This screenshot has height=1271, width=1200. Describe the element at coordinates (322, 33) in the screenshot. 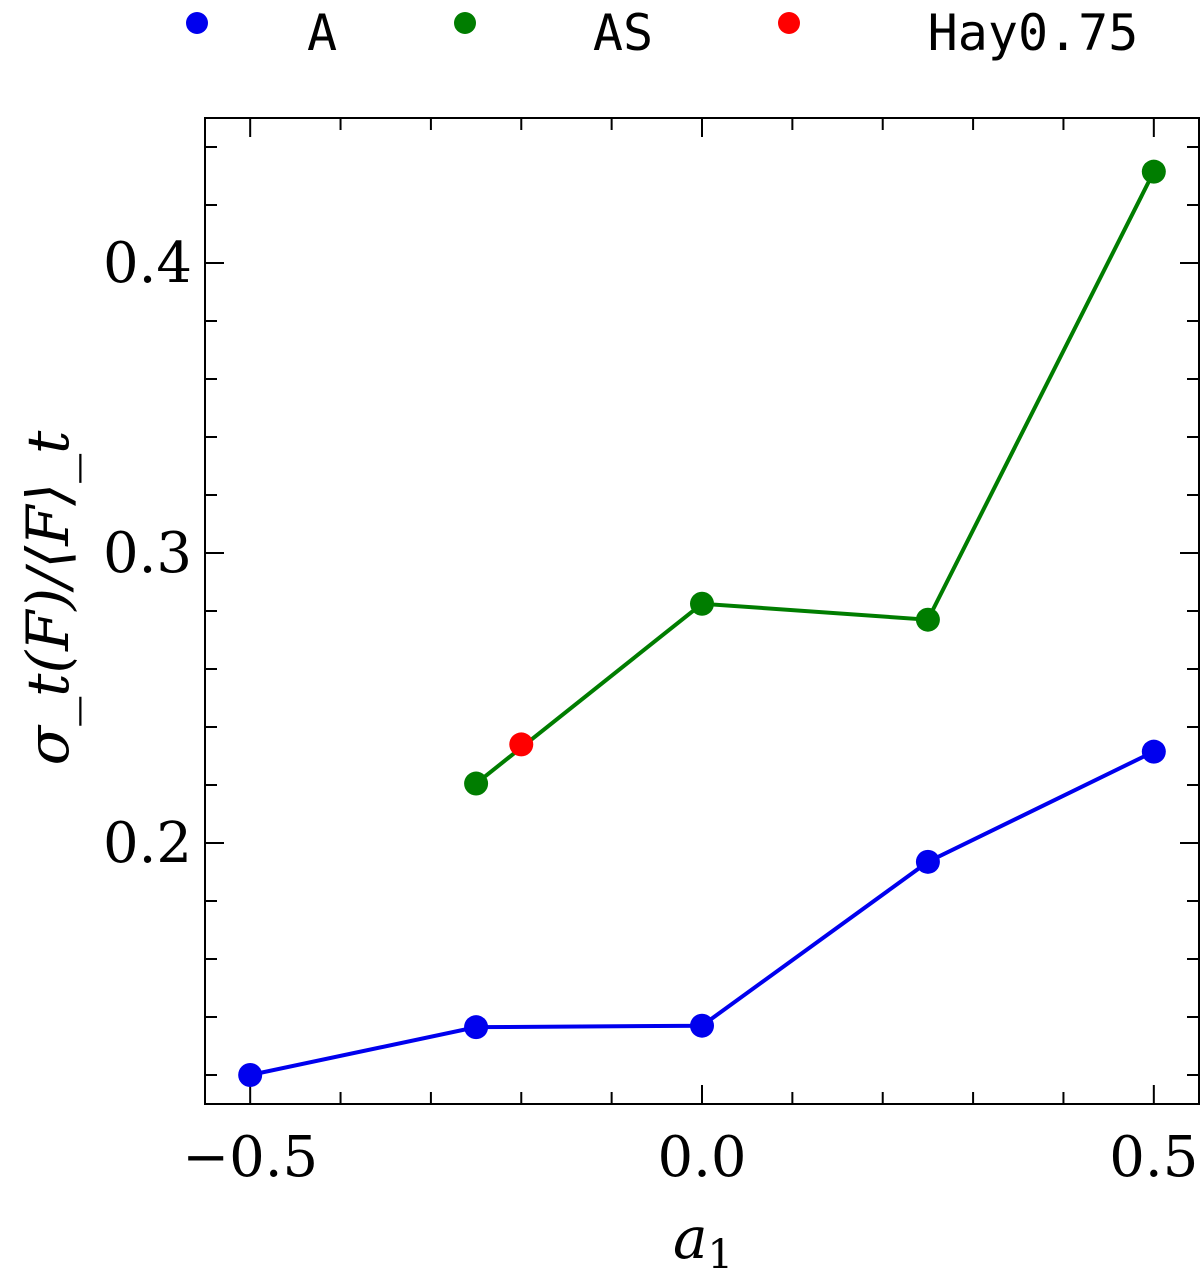

I see `legend-label: A` at that location.